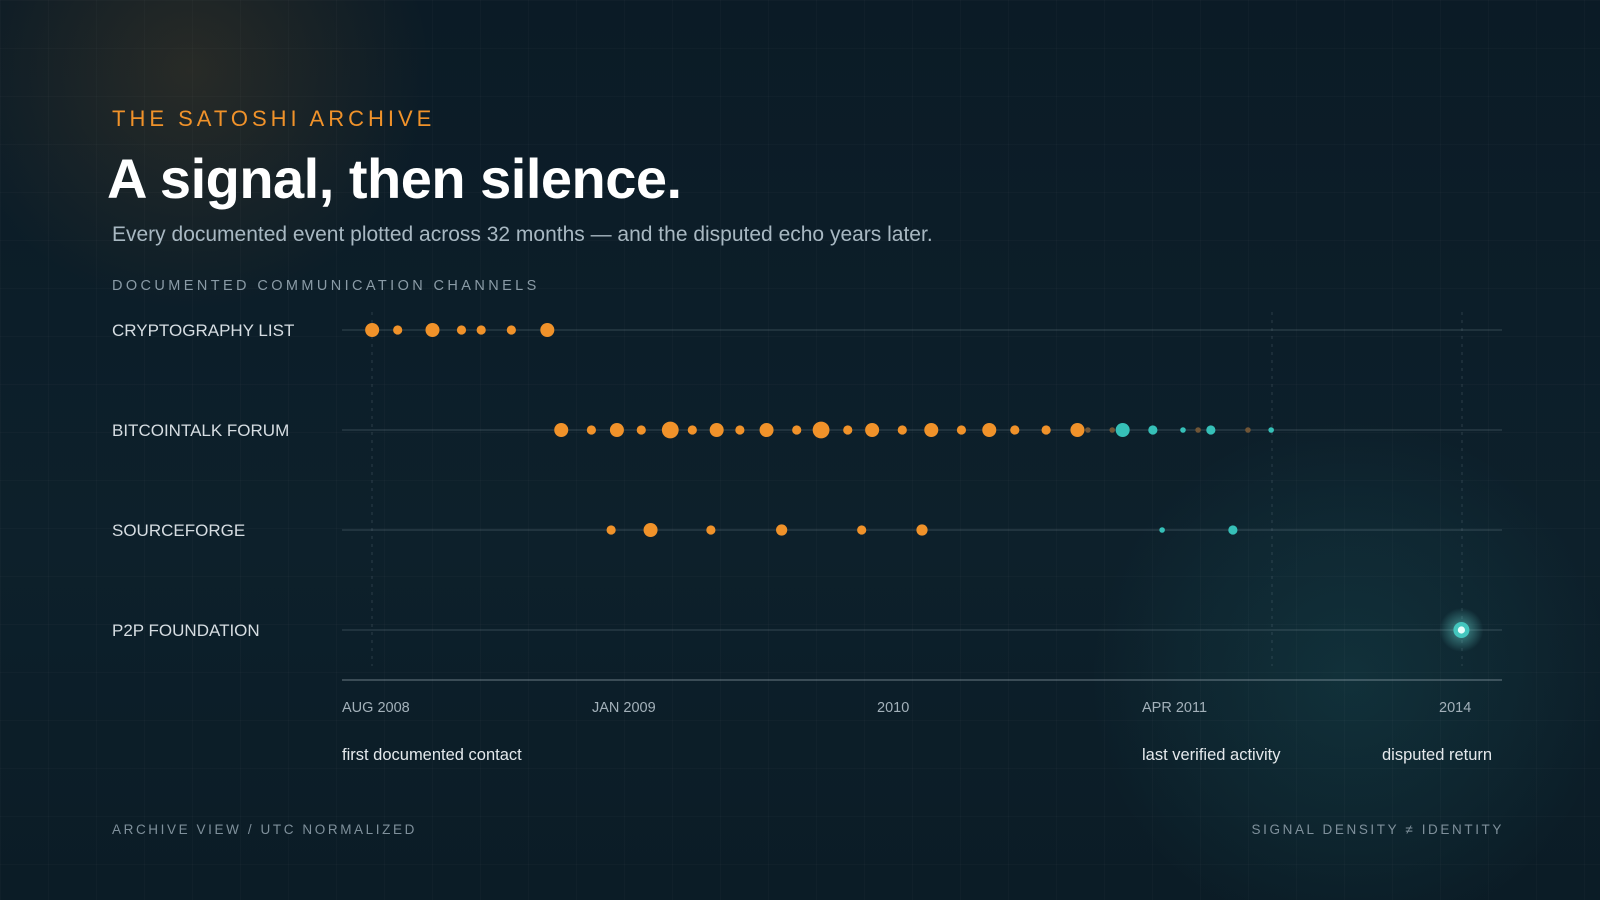 This screenshot has height=900, width=1600. Describe the element at coordinates (186, 630) in the screenshot. I see `lane-label-3: P2P FOUNDATION` at that location.